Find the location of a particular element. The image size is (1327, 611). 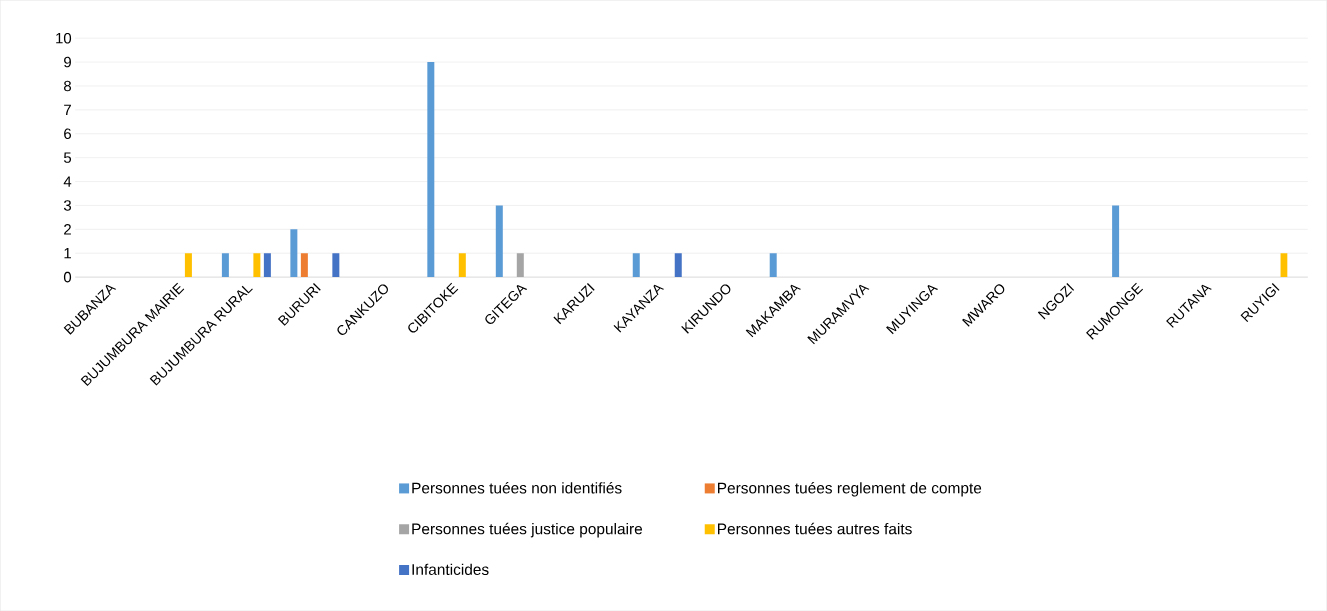

y-tick-label: 1 is located at coordinates (67, 253).